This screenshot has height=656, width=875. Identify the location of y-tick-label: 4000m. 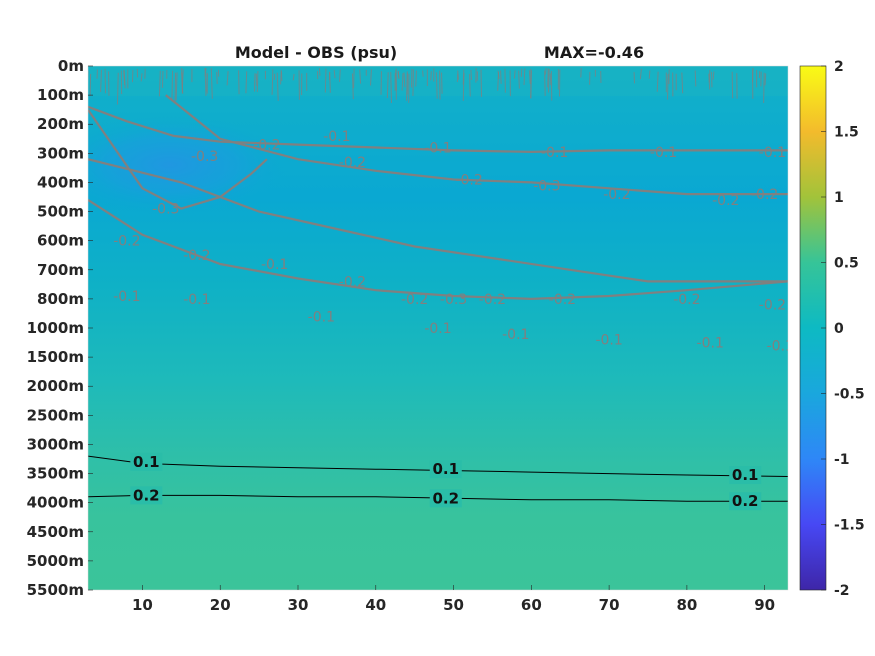
(55, 503).